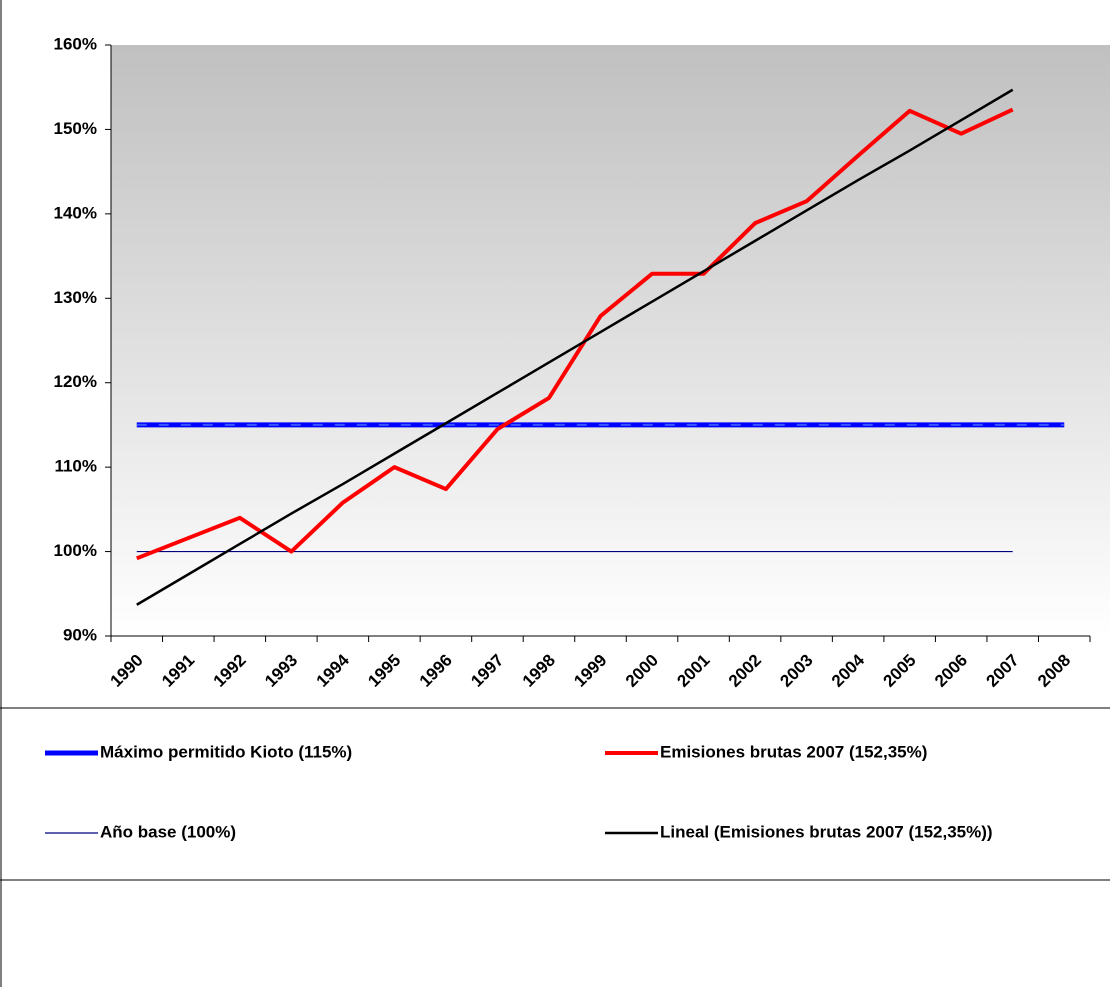 The width and height of the screenshot is (1110, 987). Describe the element at coordinates (899, 671) in the screenshot. I see `x-tick-label: 2005` at that location.